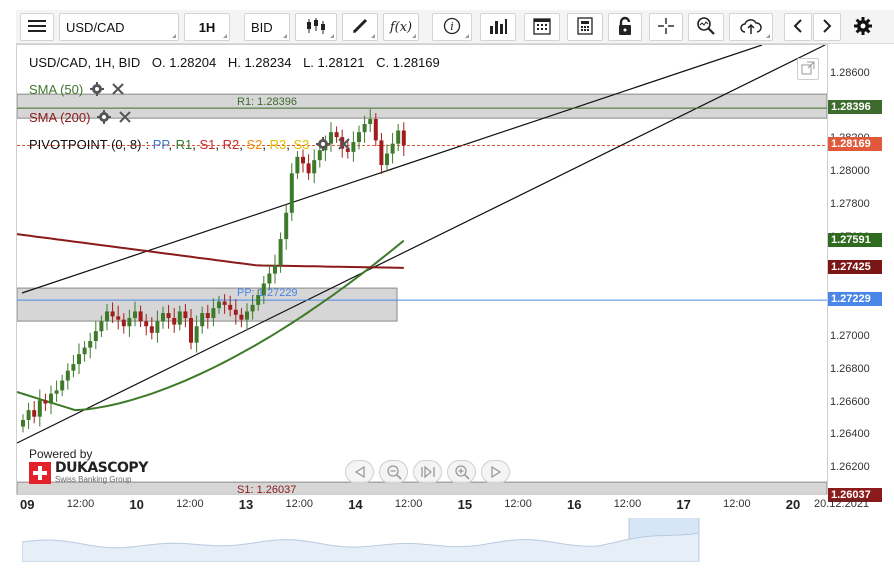 Image resolution: width=894 pixels, height=572 pixels. What do you see at coordinates (88, 472) in the screenshot?
I see `dukascopy-logo: DUKASCOPY Swiss Banking Group` at bounding box center [88, 472].